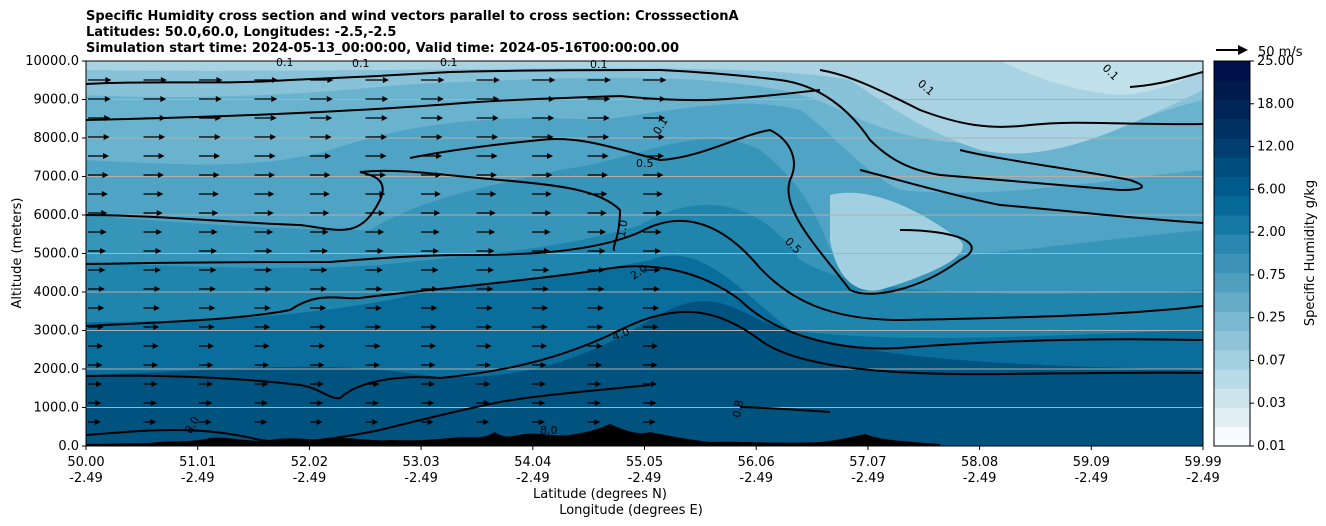 The height and width of the screenshot is (526, 1326). I want to click on terrain-silhouette, so click(513, 435).